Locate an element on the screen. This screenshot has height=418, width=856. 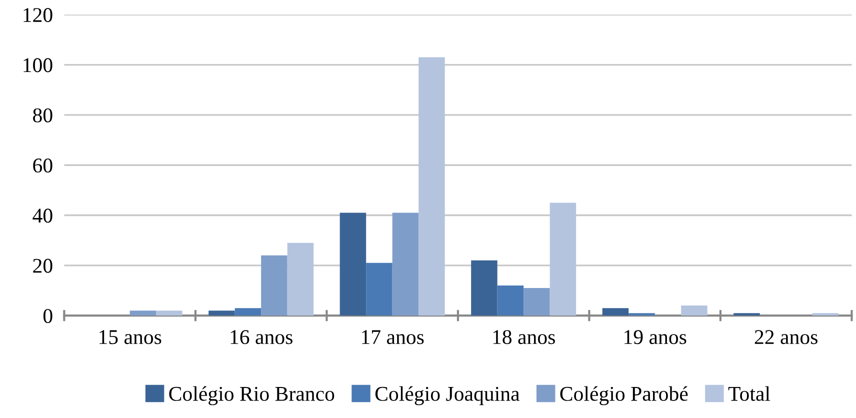
x-tick-label: 19 anos is located at coordinates (655, 337).